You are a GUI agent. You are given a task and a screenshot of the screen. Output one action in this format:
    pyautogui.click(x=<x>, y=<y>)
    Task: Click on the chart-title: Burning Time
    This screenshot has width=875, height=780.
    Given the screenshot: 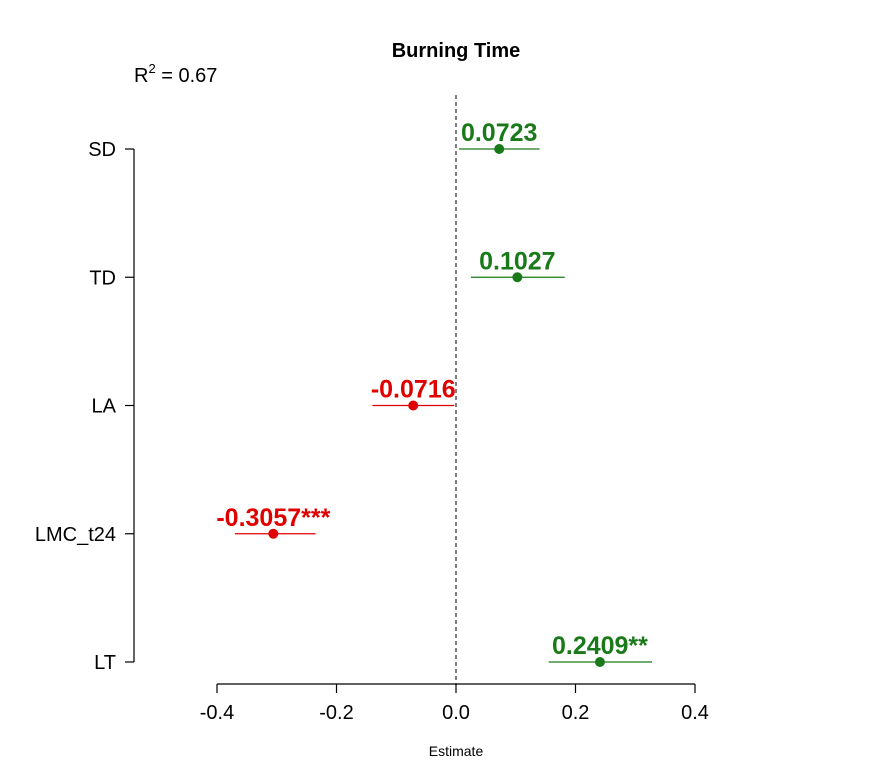 What is the action you would take?
    pyautogui.click(x=456, y=51)
    